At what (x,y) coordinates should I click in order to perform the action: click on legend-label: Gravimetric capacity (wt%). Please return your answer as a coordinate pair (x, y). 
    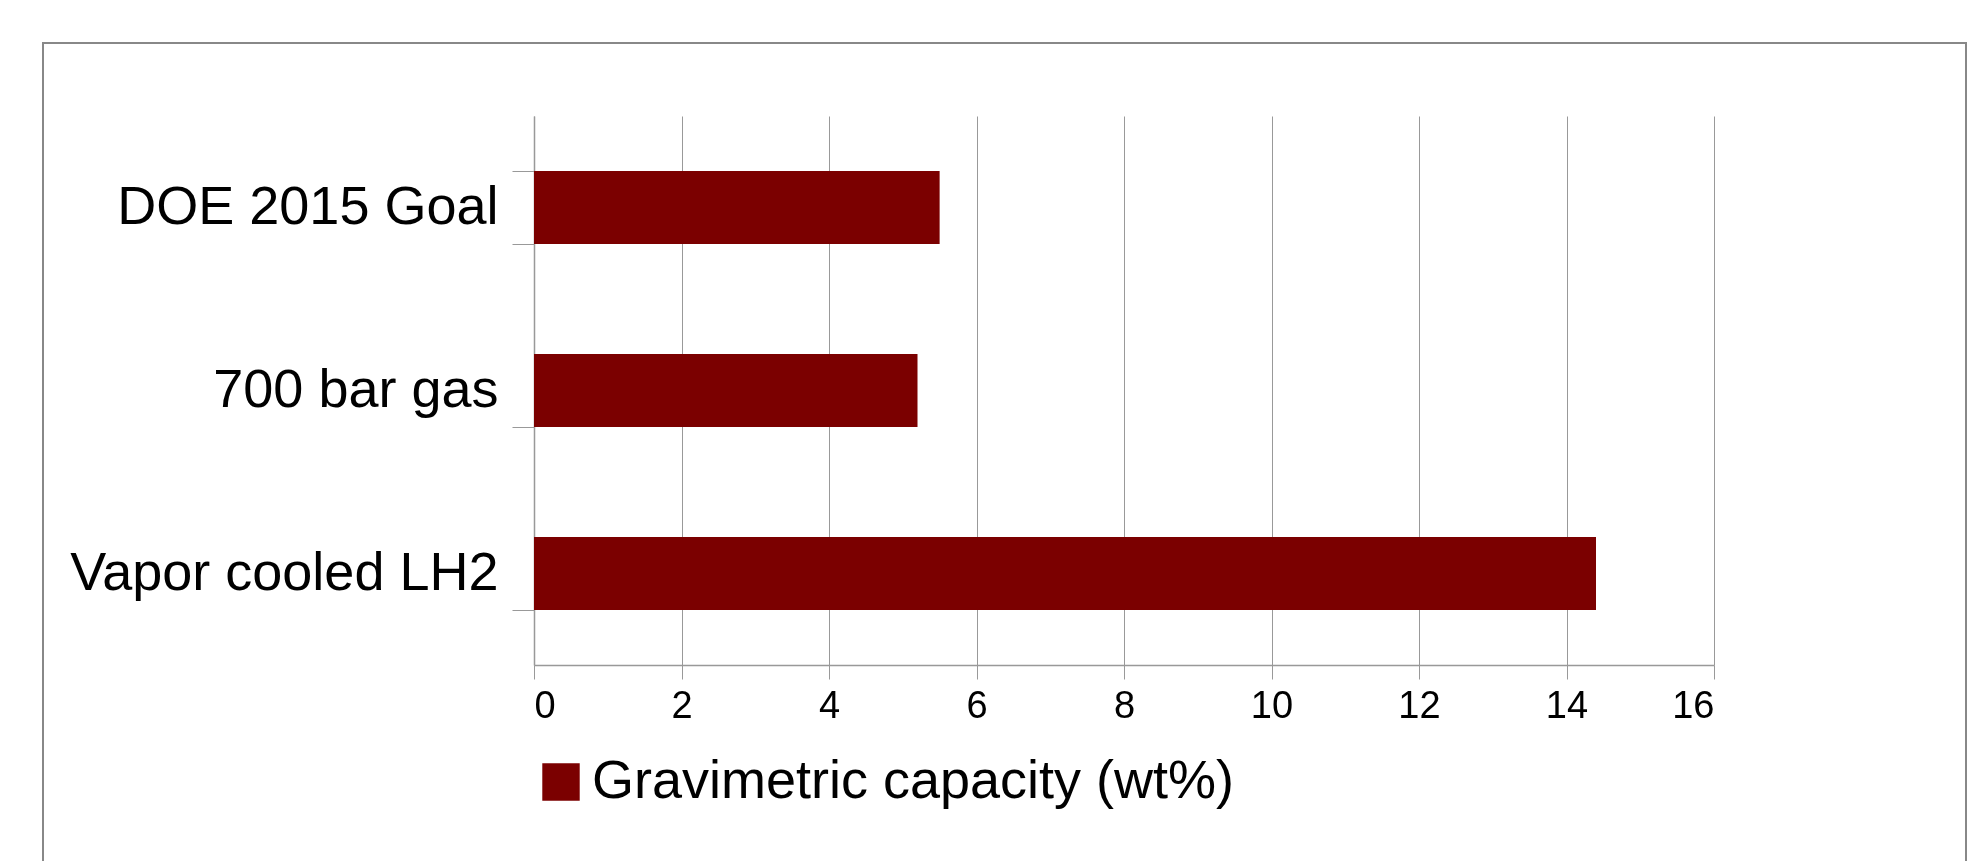
    Looking at the image, I should click on (913, 779).